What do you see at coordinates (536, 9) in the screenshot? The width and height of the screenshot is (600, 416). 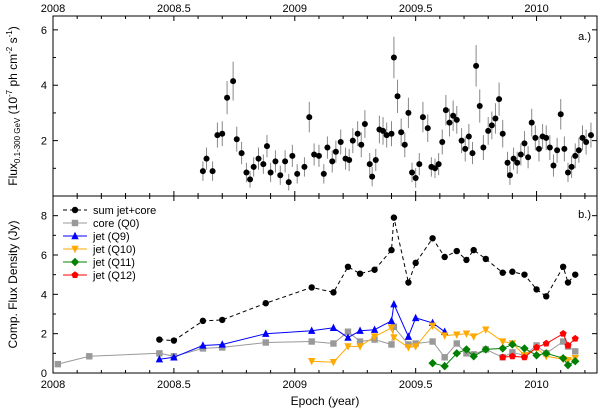 I see `top-axis-tick-label: 2010` at bounding box center [536, 9].